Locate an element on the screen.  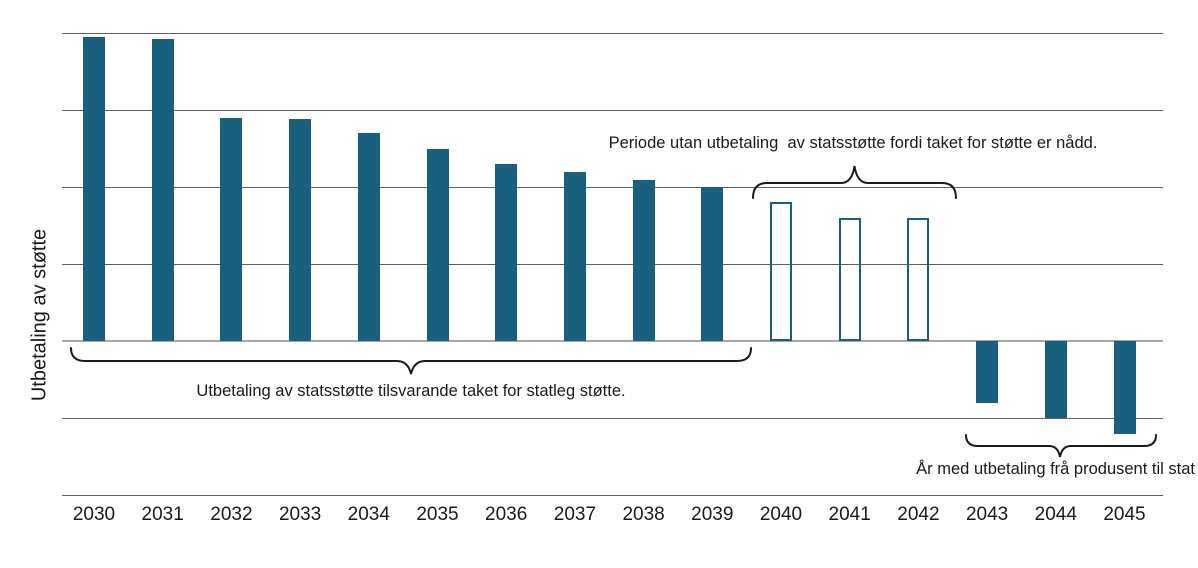
x-tick-label-2038: 2038 is located at coordinates (643, 514).